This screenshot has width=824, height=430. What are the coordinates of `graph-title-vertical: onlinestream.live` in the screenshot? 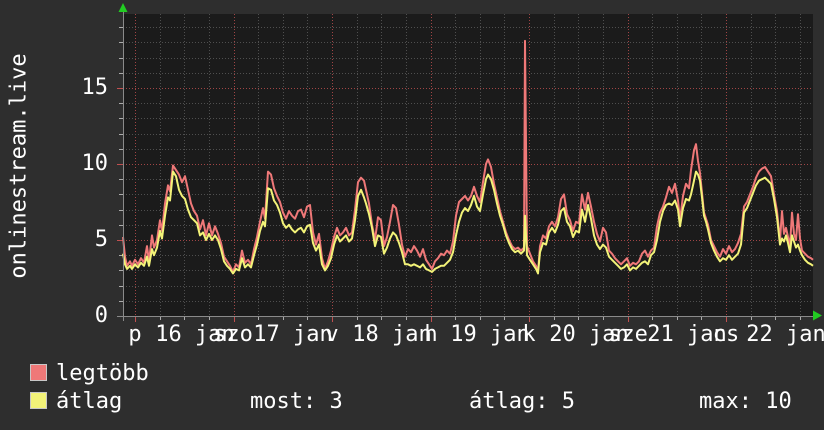 It's located at (19, 166).